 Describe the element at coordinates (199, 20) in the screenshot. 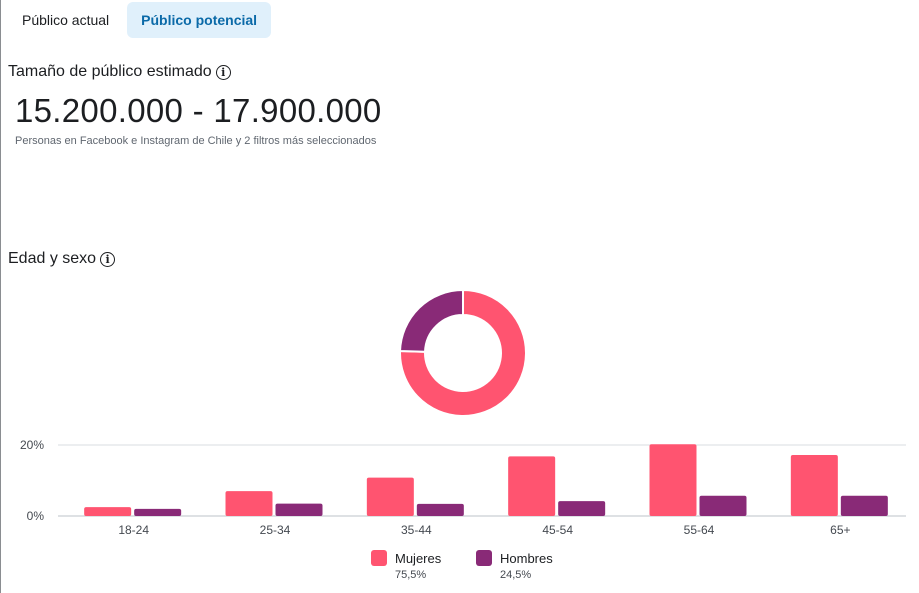

I see `tab-potential-audience: Público potencial` at that location.